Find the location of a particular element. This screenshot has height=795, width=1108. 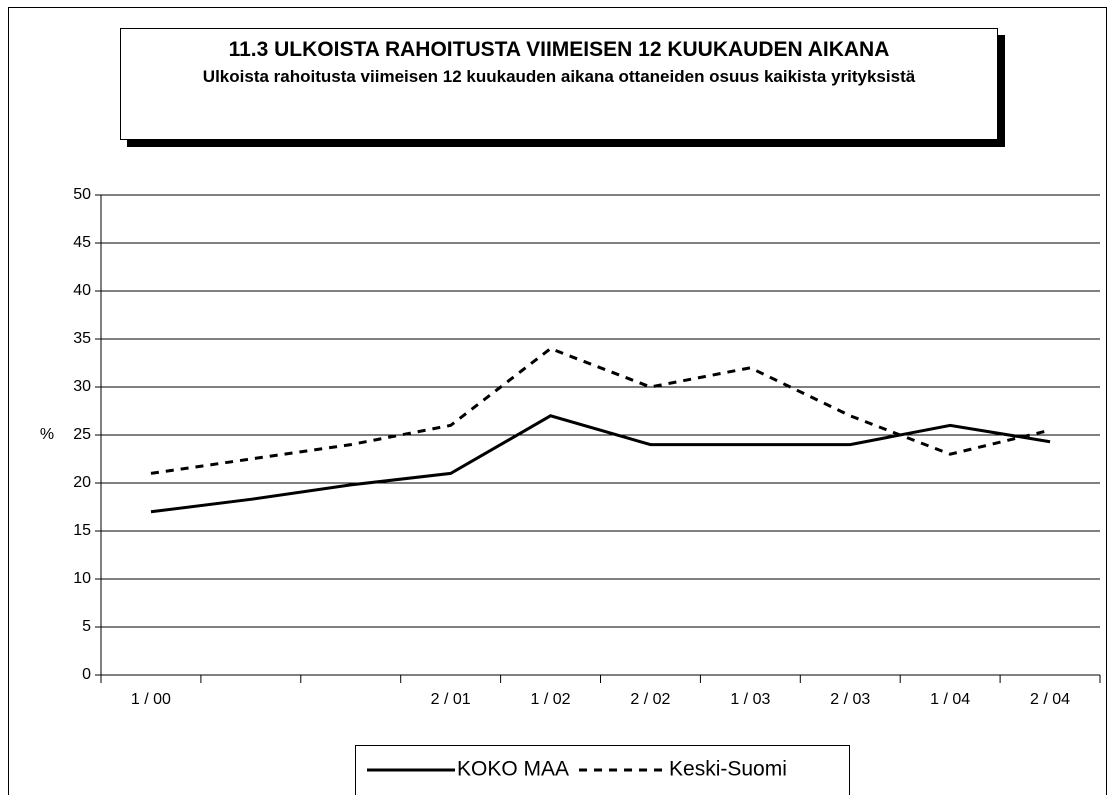

y-tick-label: 0 is located at coordinates (86, 674).